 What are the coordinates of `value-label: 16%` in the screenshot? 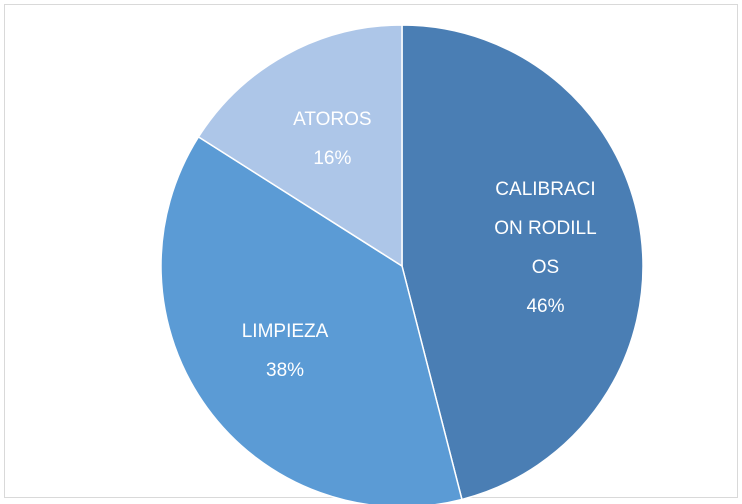 It's located at (332, 159).